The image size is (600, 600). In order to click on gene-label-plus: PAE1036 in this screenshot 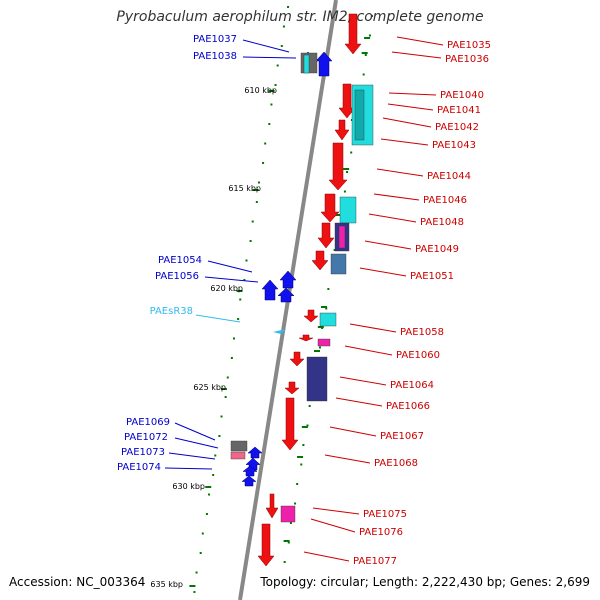, I will do `click(467, 59)`.